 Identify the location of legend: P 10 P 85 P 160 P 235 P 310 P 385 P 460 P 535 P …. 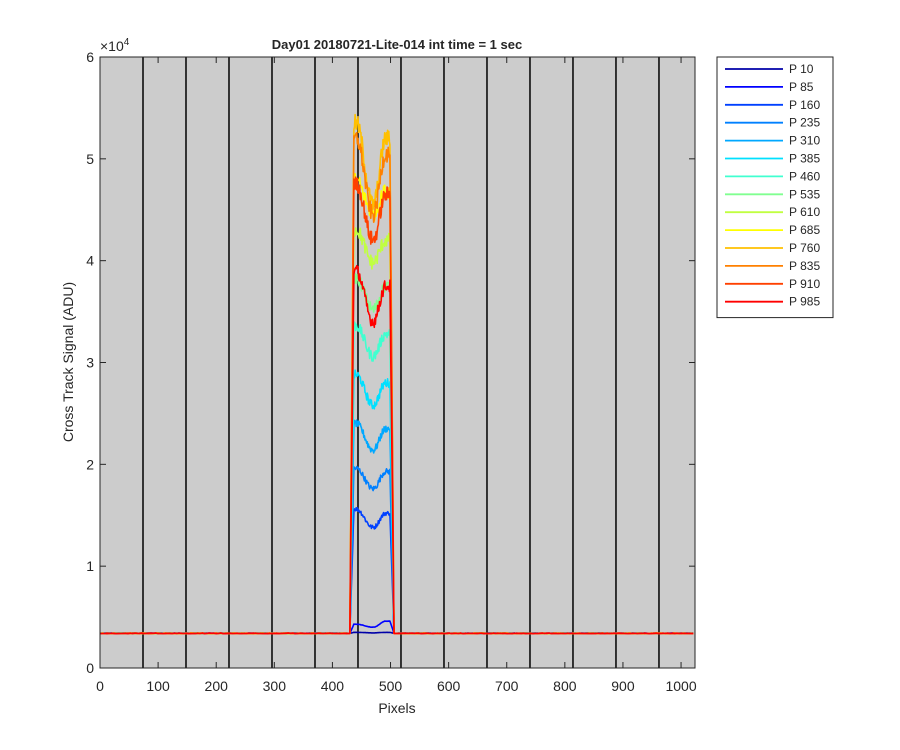
(775, 187).